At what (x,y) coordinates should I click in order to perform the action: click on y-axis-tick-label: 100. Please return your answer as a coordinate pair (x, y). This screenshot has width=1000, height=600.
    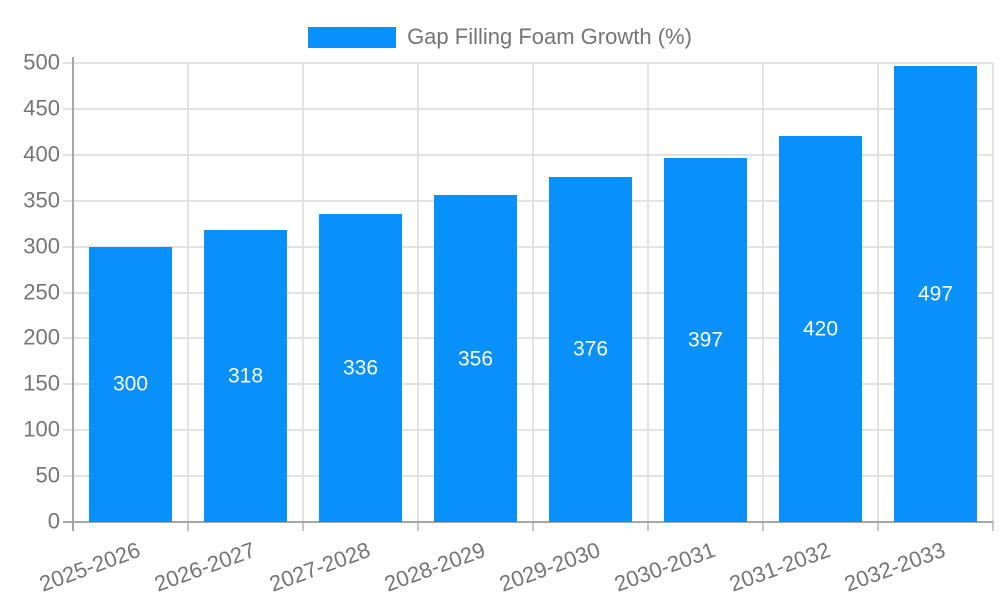
    Looking at the image, I should click on (41, 429).